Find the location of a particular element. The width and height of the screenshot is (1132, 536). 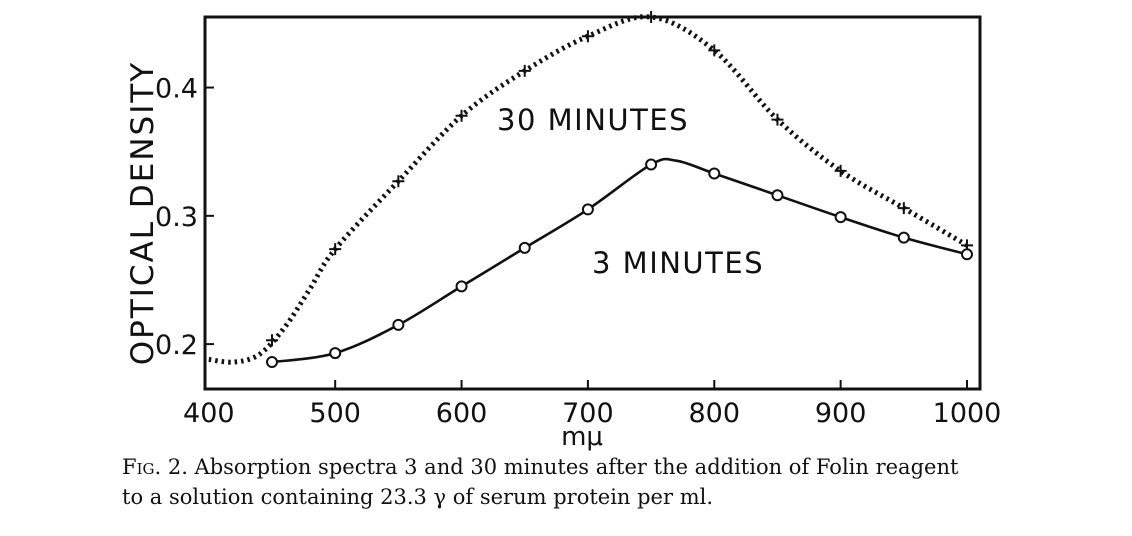

y-axis-label: OPTICAL DENSITY is located at coordinates (143, 213).